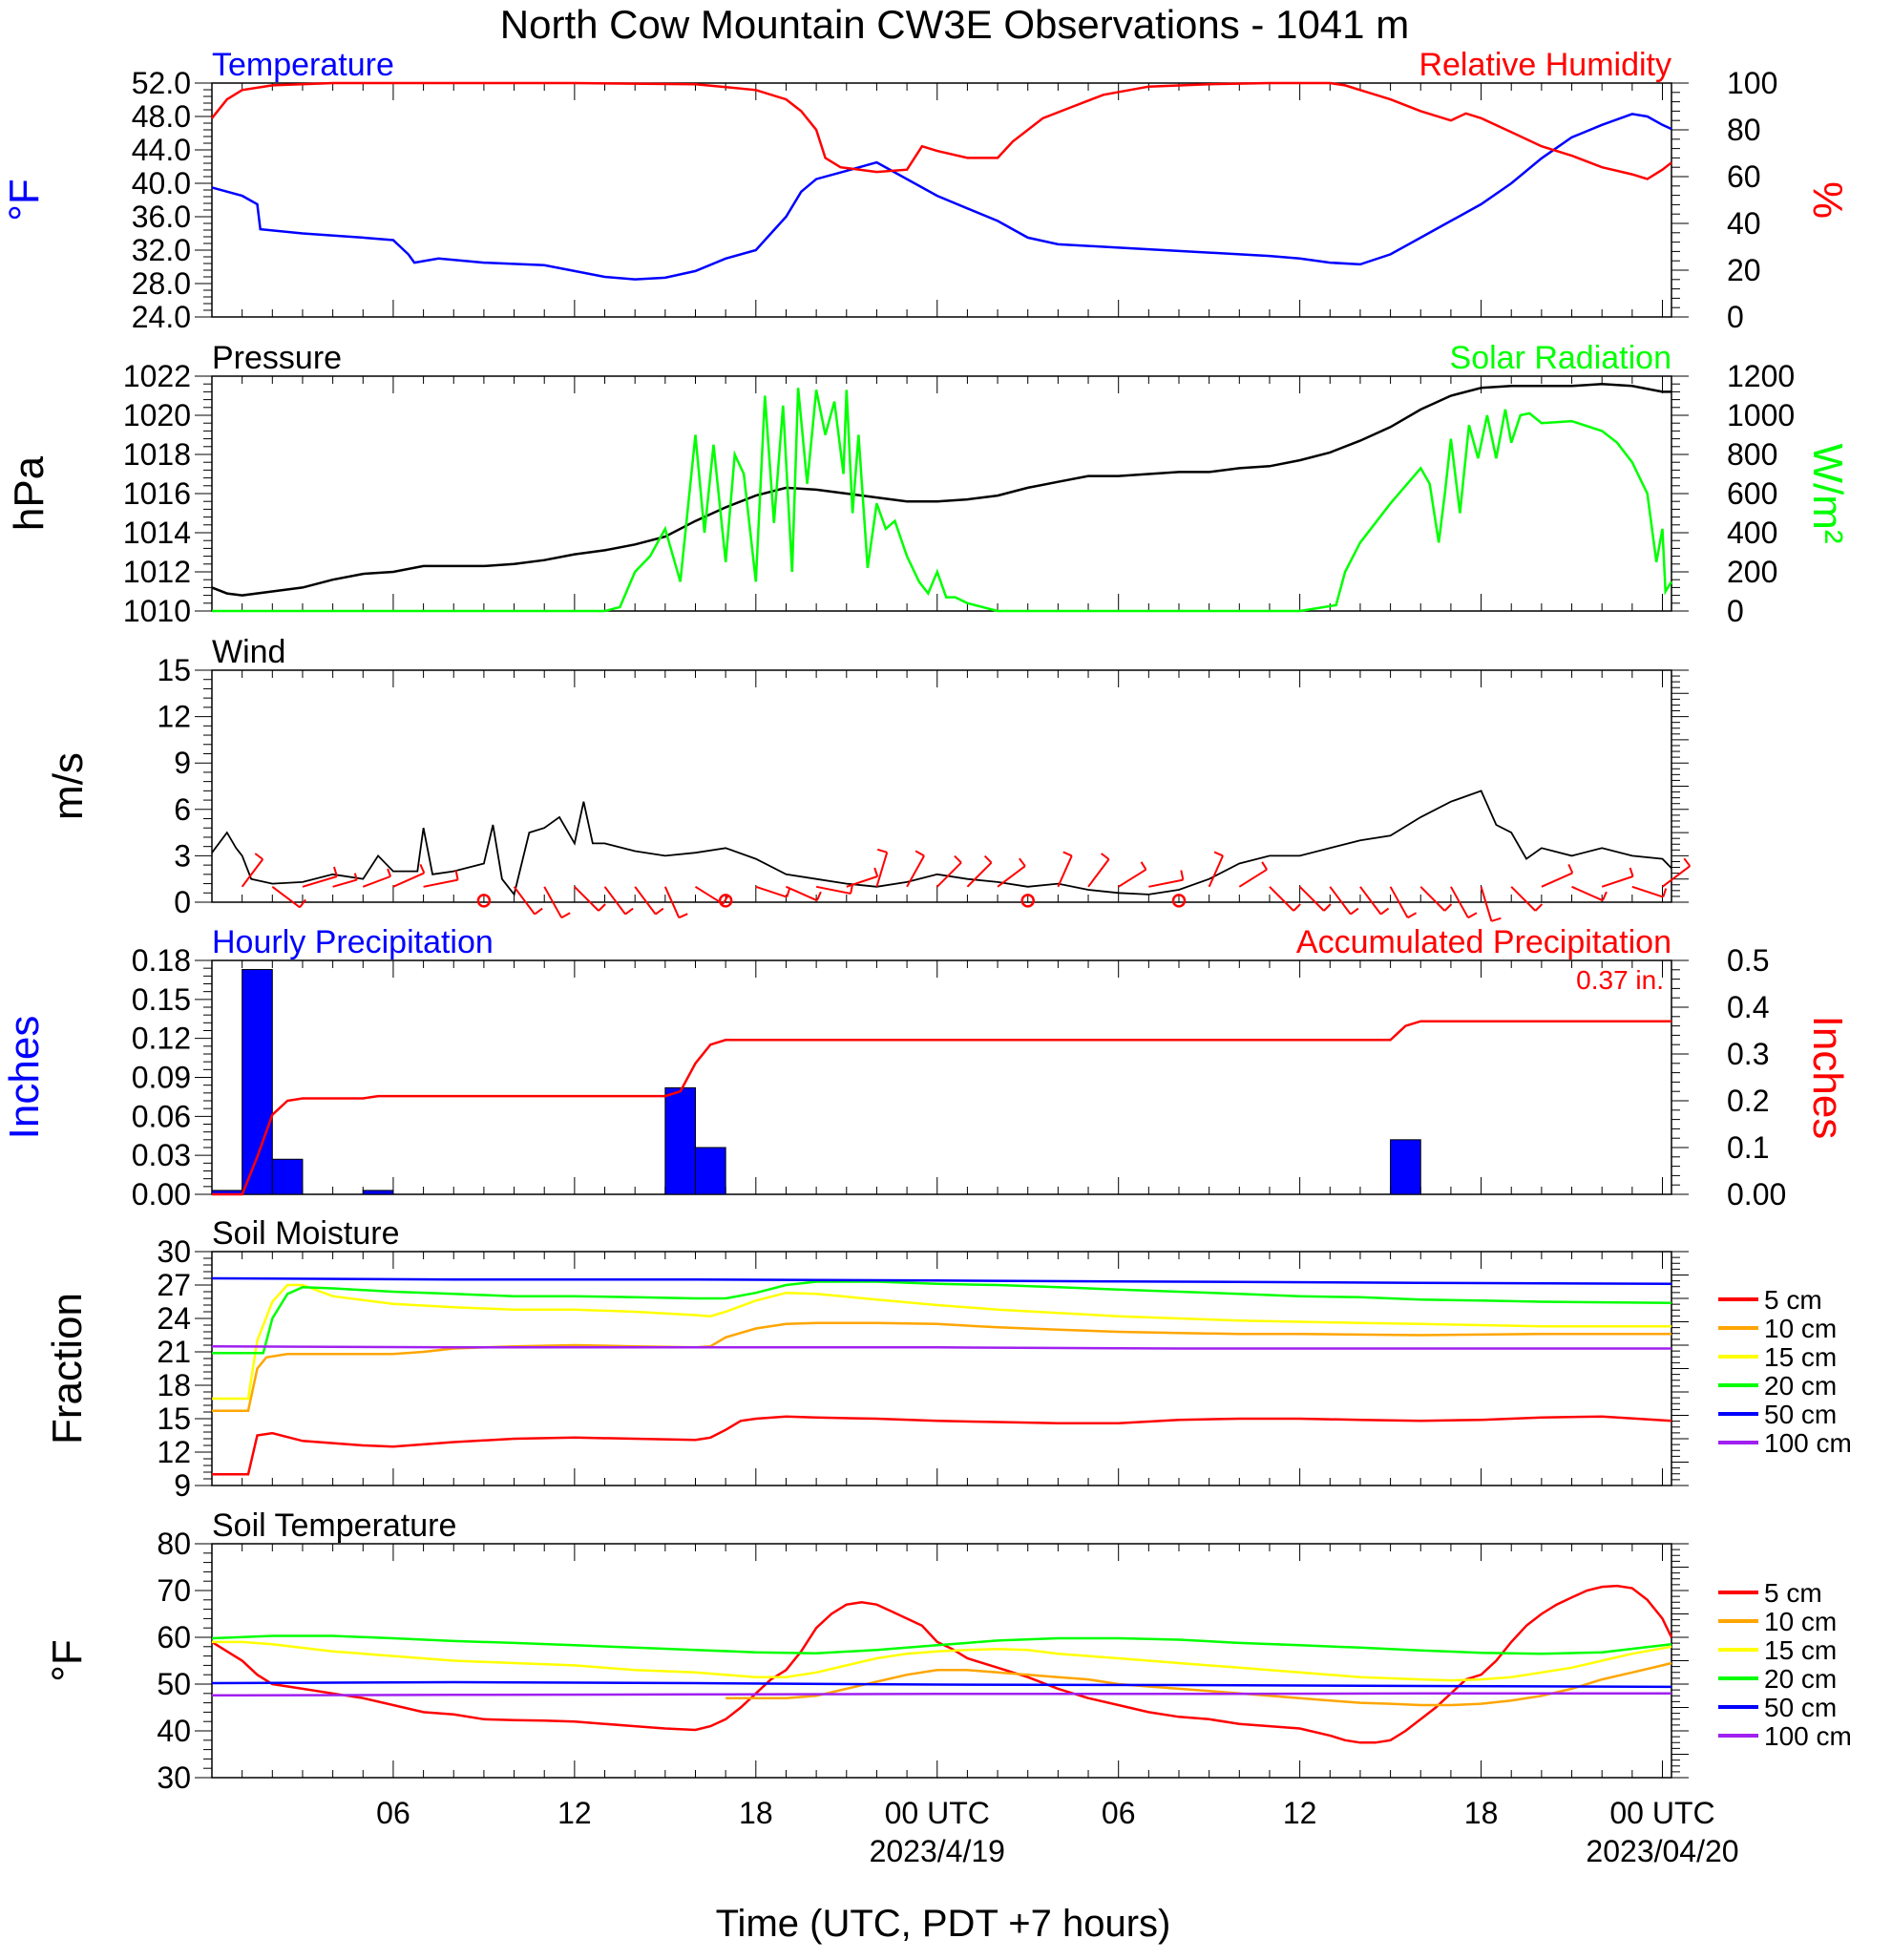  Describe the element at coordinates (174, 1590) in the screenshot. I see `y-tick-label: 70` at that location.